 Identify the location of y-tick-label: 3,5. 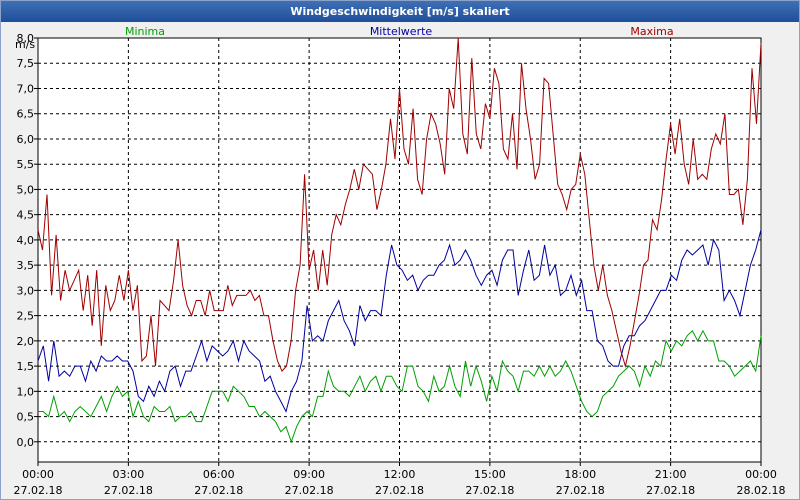
(26, 265).